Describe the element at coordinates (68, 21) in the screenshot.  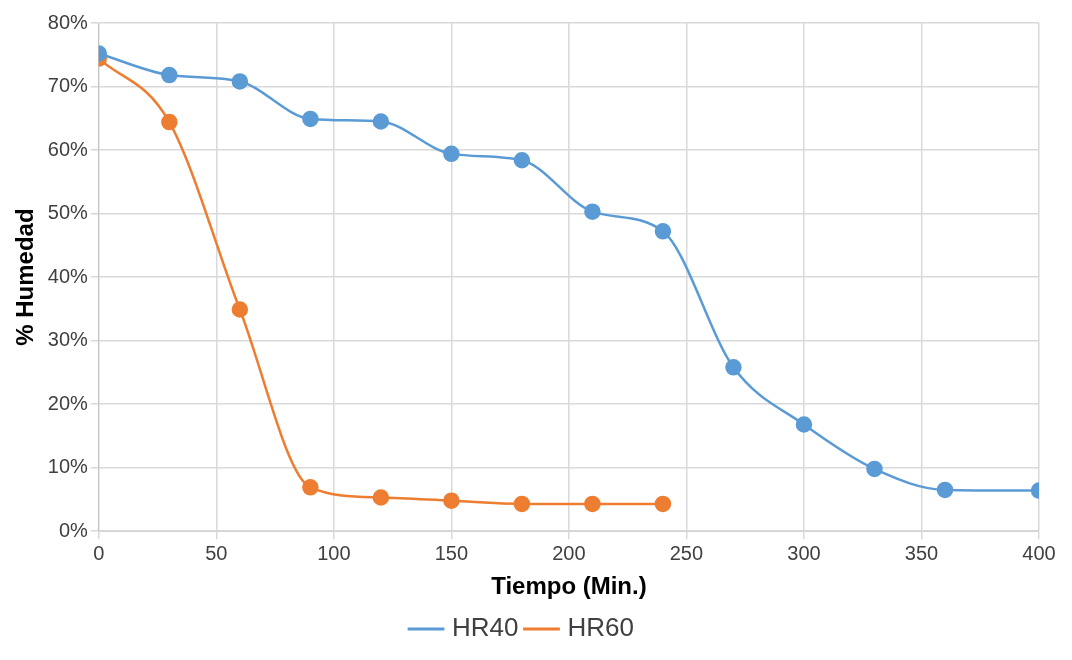
I see `y-tick-label: 80%` at that location.